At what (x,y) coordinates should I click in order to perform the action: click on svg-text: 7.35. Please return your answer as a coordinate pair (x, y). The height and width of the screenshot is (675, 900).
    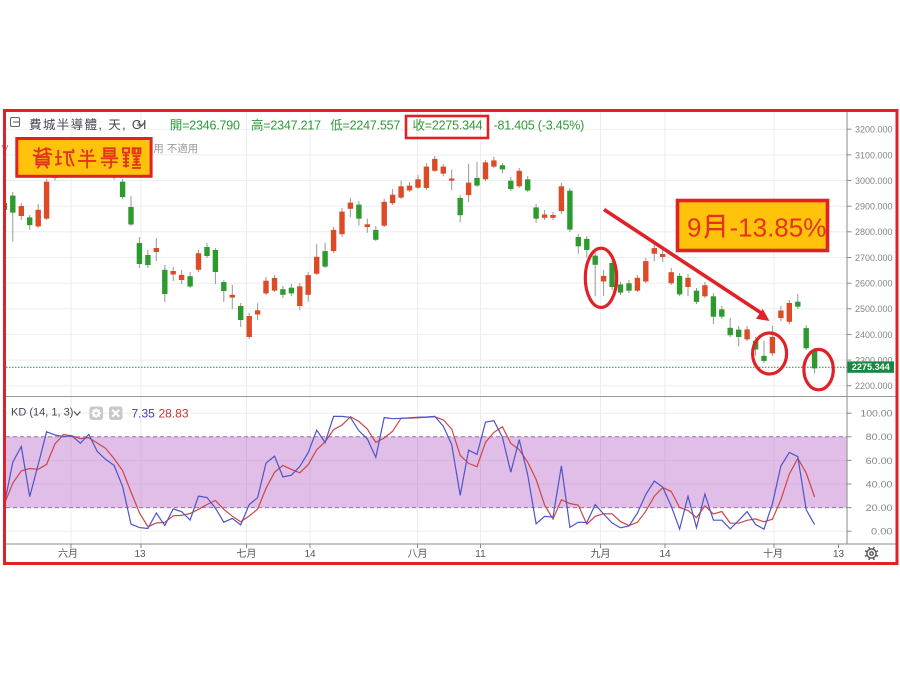
    Looking at the image, I should click on (144, 413).